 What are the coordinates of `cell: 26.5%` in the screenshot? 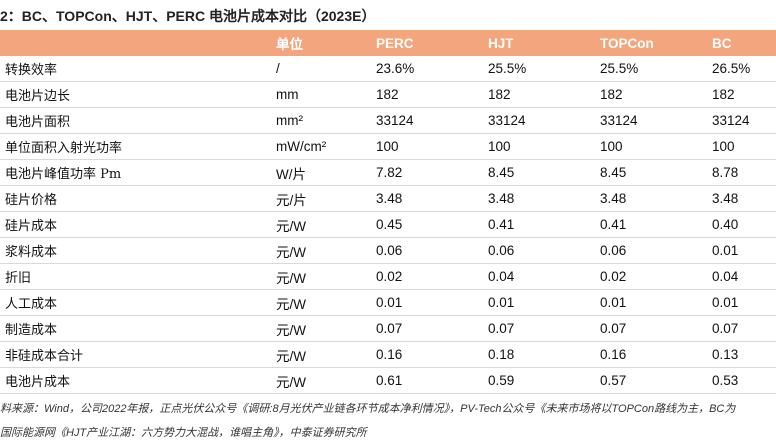 It's located at (744, 69).